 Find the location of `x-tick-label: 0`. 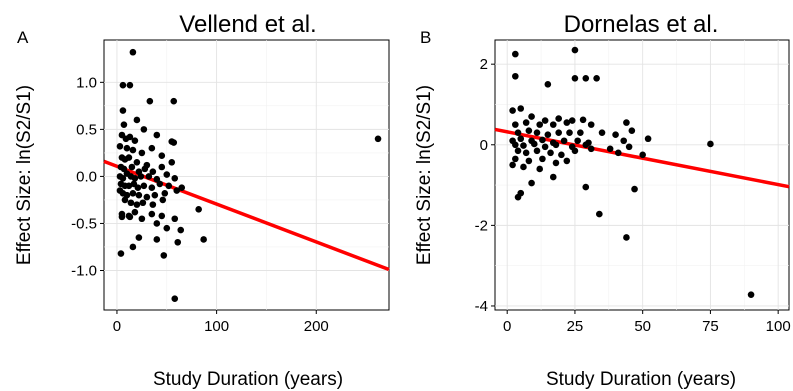

x-tick-label: 0 is located at coordinates (117, 326).